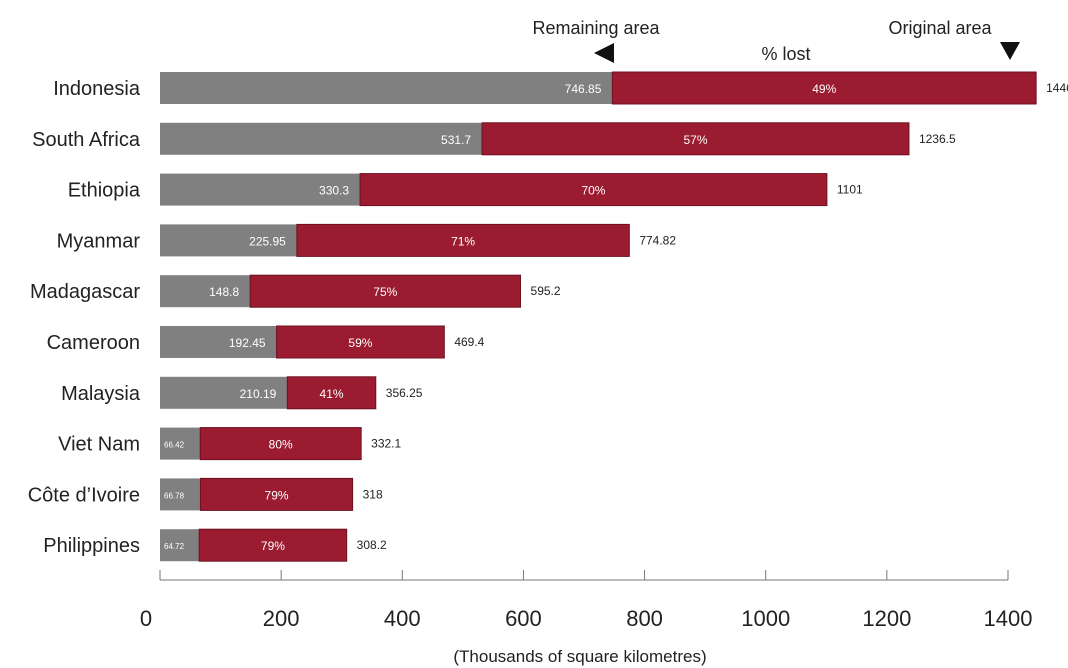 This screenshot has width=1068, height=668. What do you see at coordinates (404, 393) in the screenshot?
I see `original-area-label: 356.25` at bounding box center [404, 393].